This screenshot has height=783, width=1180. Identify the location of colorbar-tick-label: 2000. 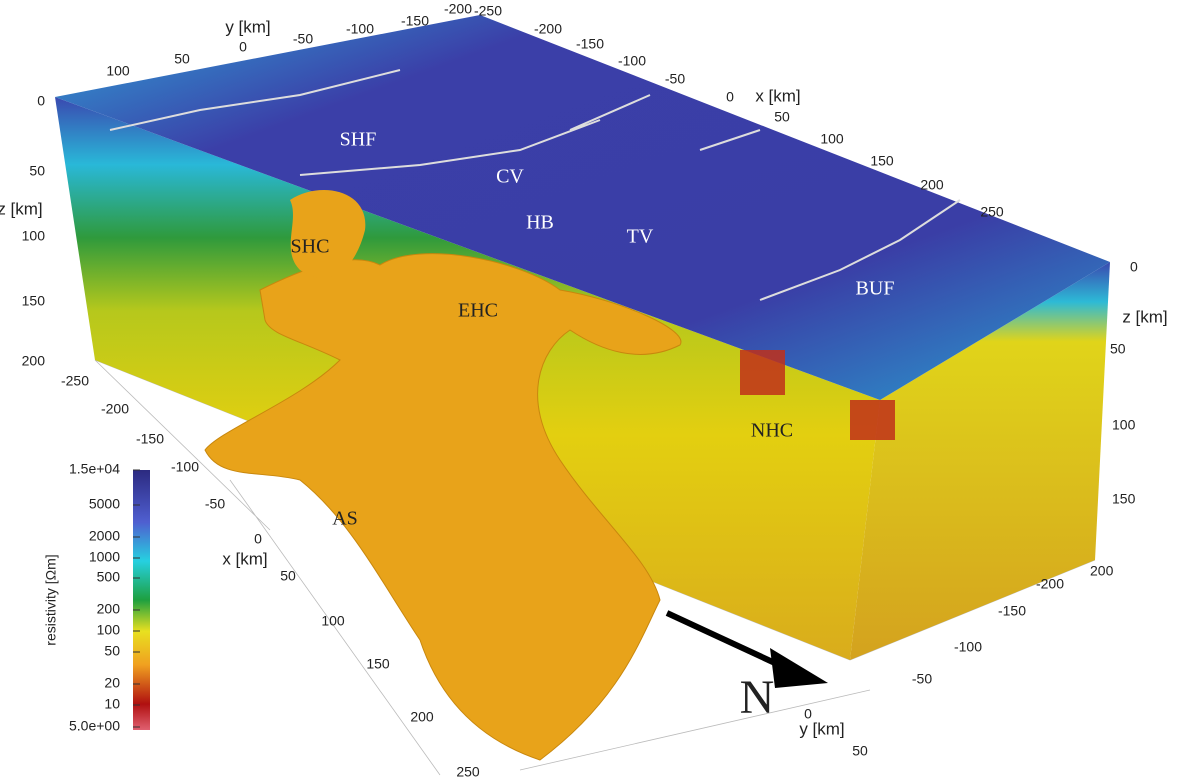
(104, 536).